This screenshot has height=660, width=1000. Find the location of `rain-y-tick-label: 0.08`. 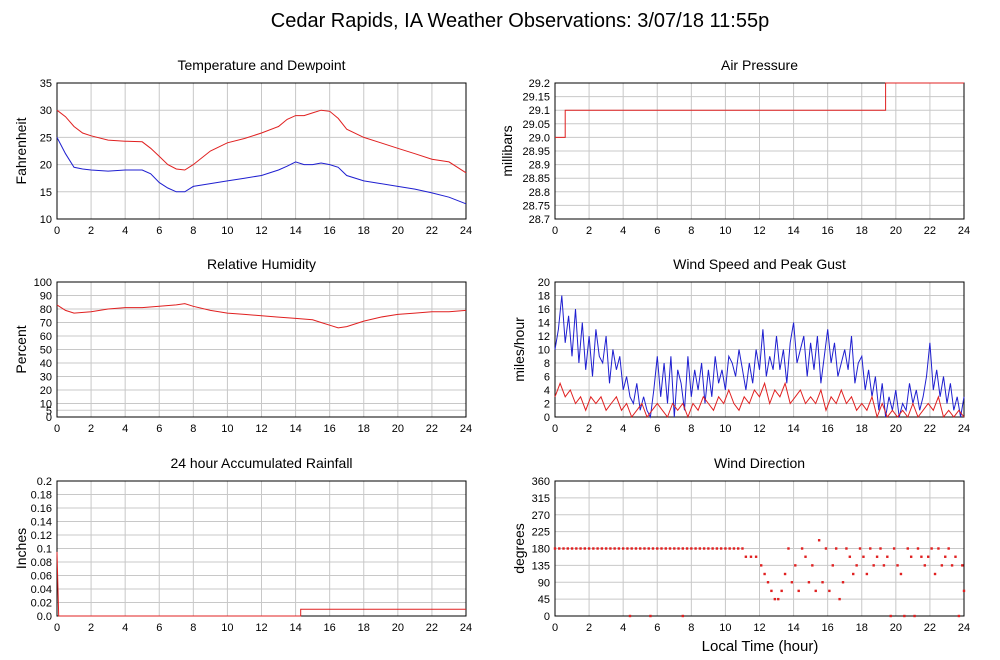

rain-y-tick-label: 0.08 is located at coordinates (41, 563).